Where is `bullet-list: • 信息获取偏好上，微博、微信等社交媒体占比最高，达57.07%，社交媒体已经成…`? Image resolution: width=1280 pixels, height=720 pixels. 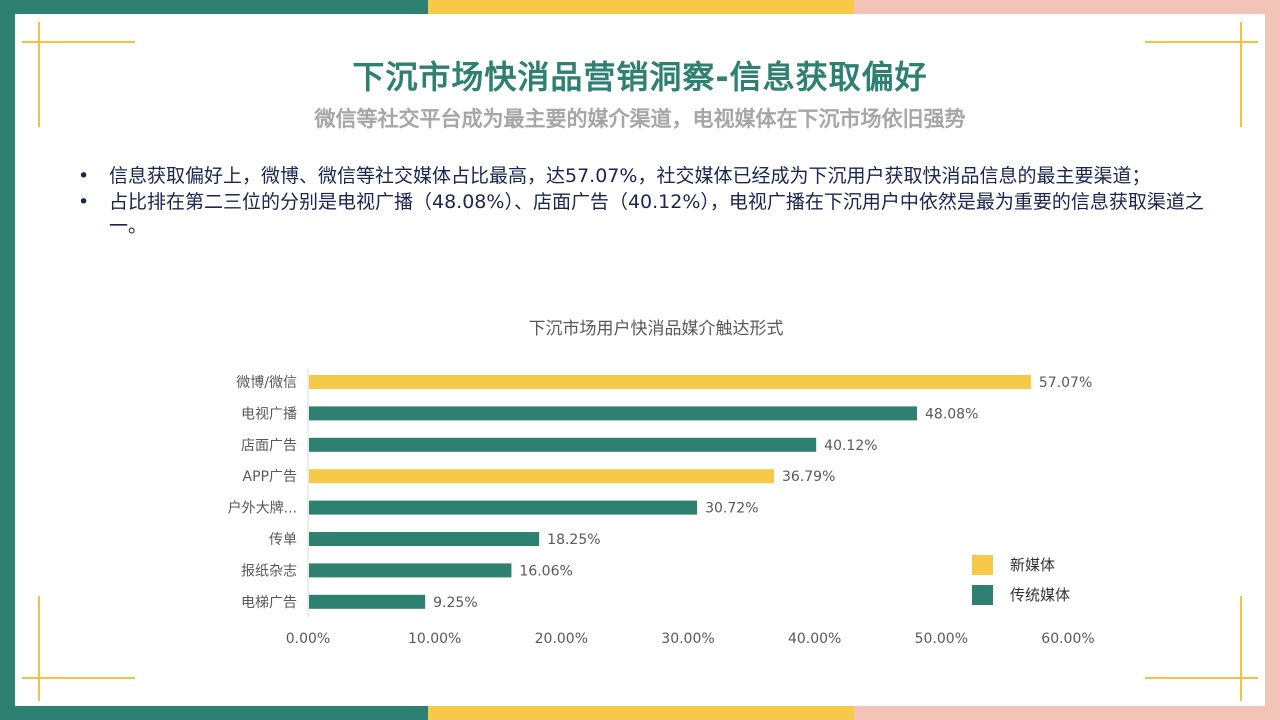
bullet-list: • 信息获取偏好上，微博、微信等社交媒体占比最高，达57.07%，社交媒体已经成… is located at coordinates (648, 202).